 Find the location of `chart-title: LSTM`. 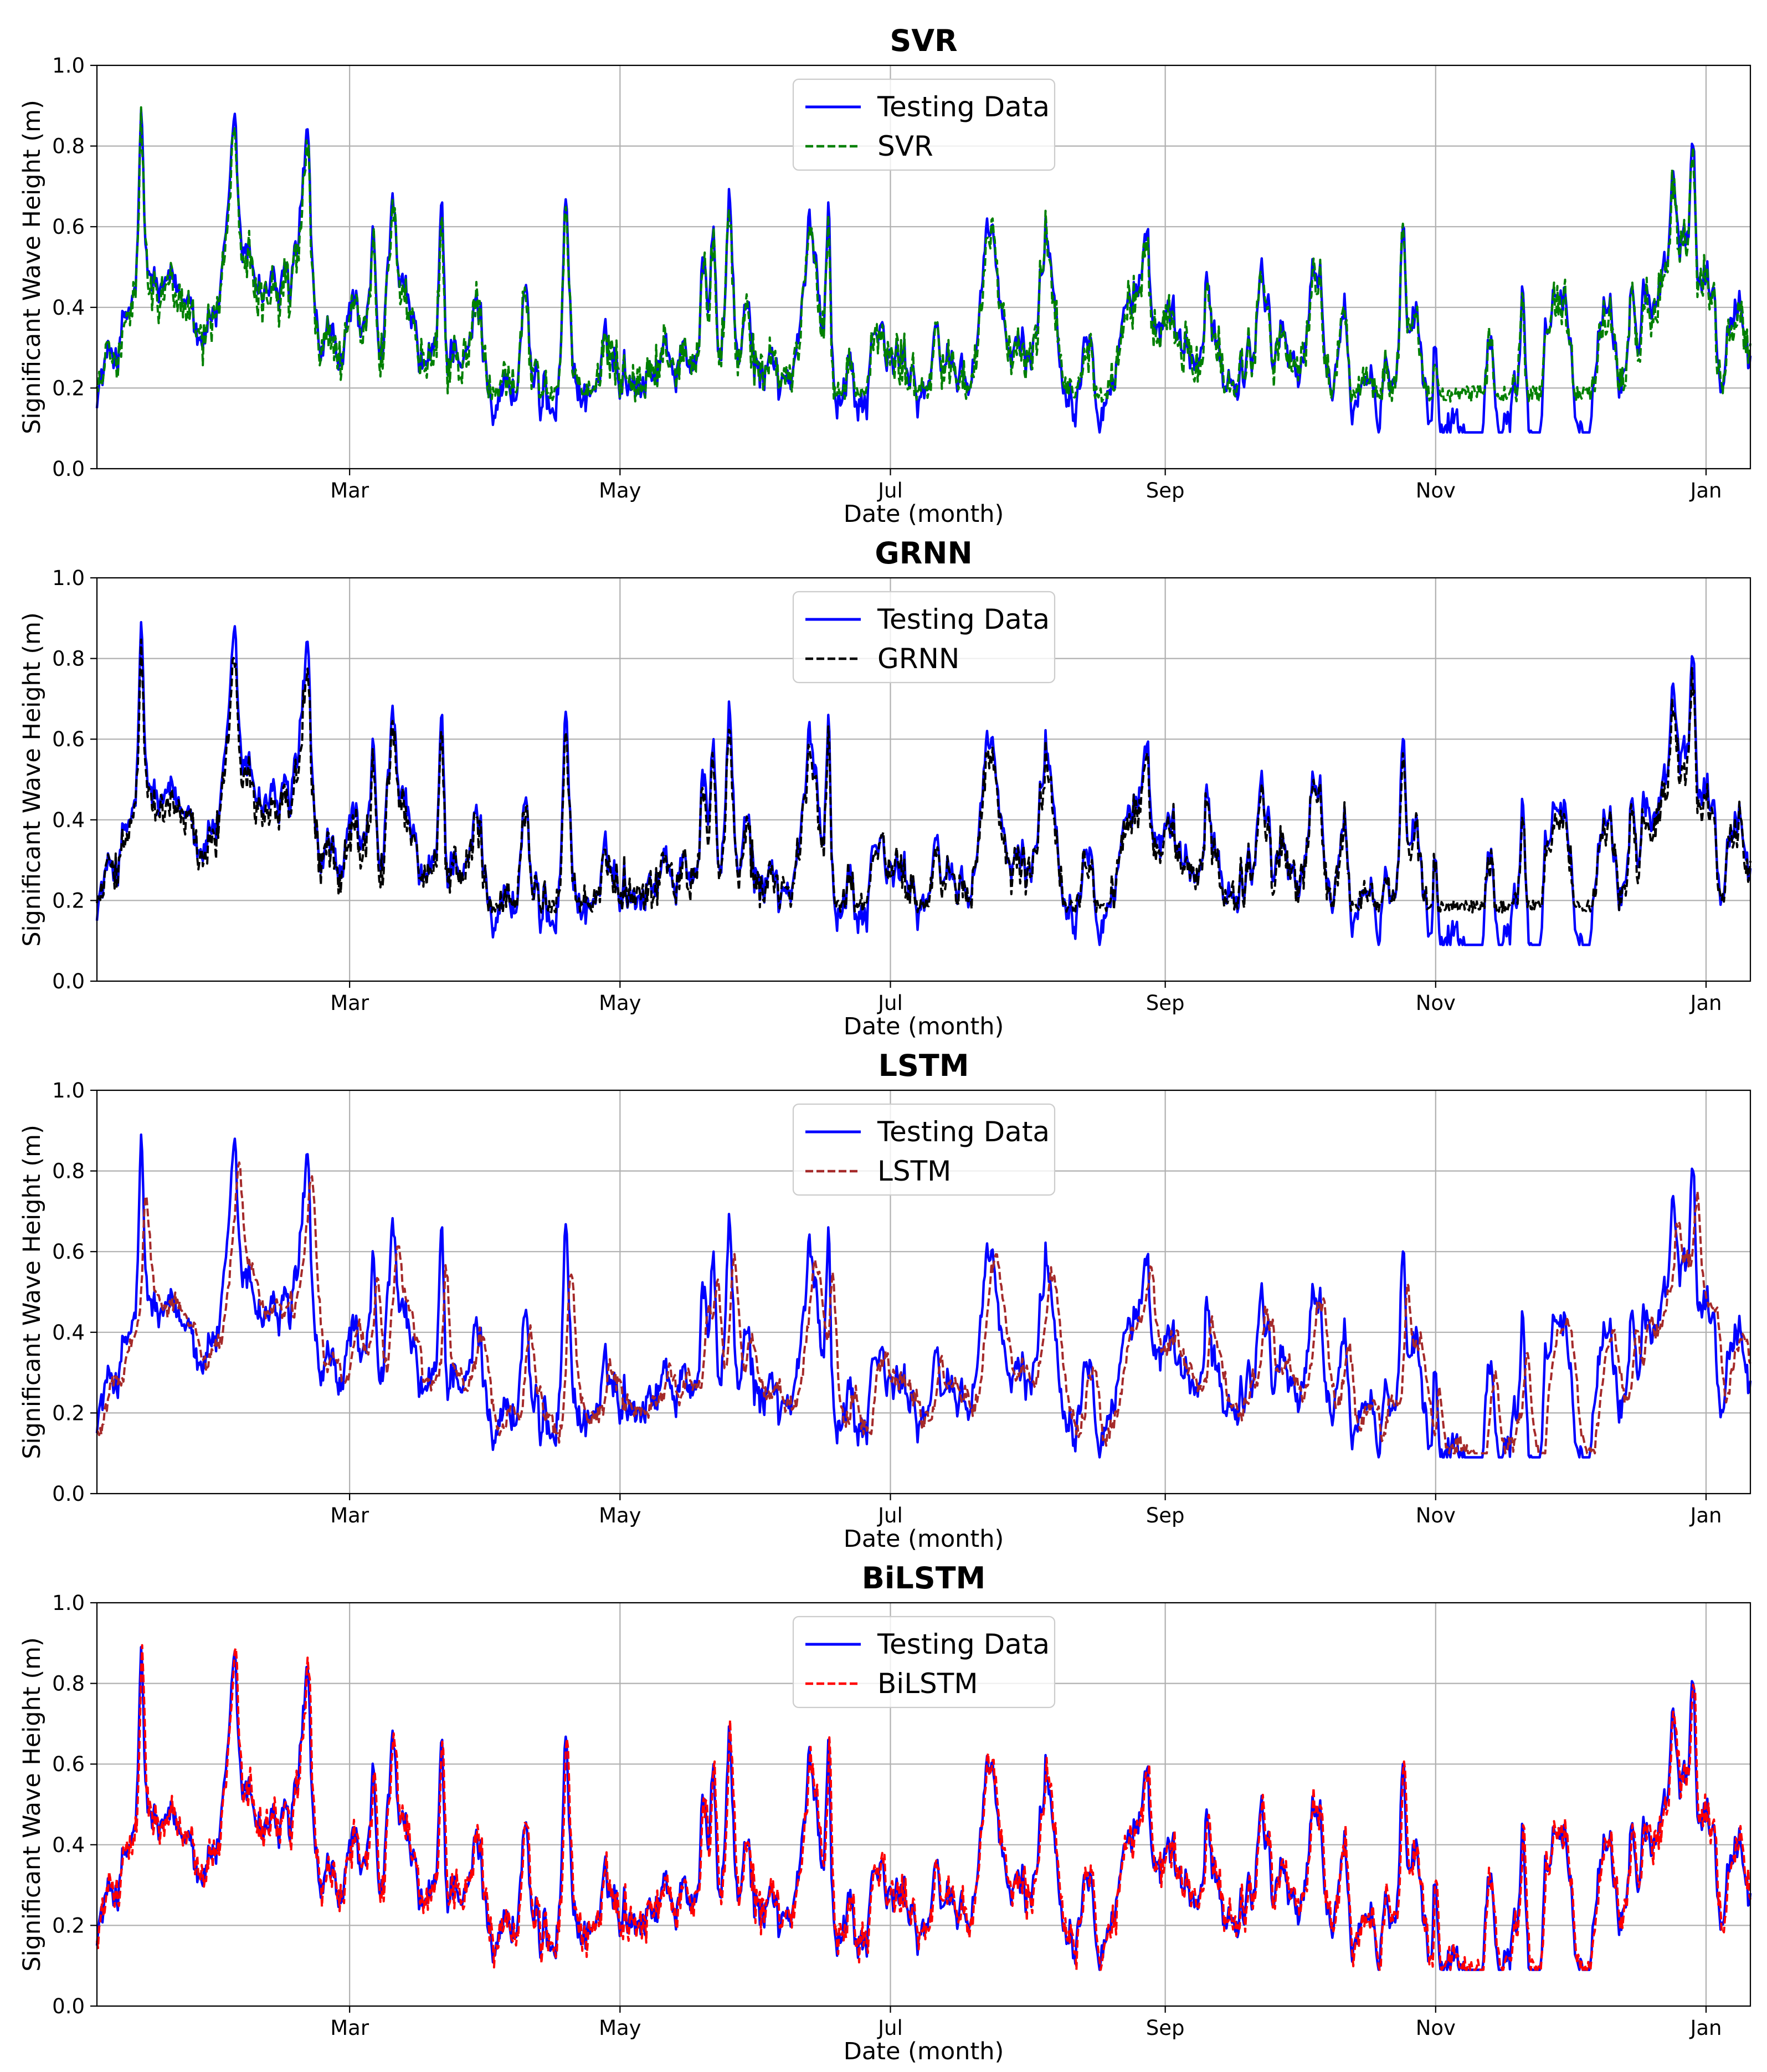

chart-title: LSTM is located at coordinates (924, 1065).